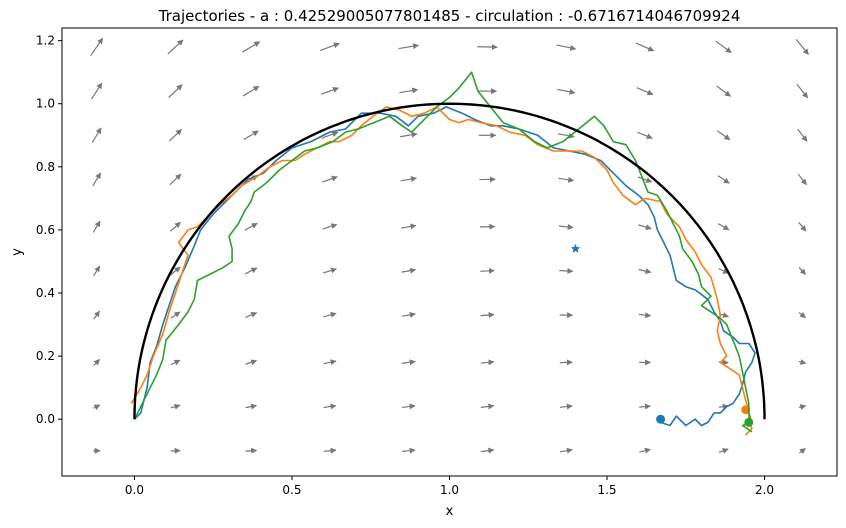  Describe the element at coordinates (45, 41) in the screenshot. I see `y-tick-label: 1.2` at that location.